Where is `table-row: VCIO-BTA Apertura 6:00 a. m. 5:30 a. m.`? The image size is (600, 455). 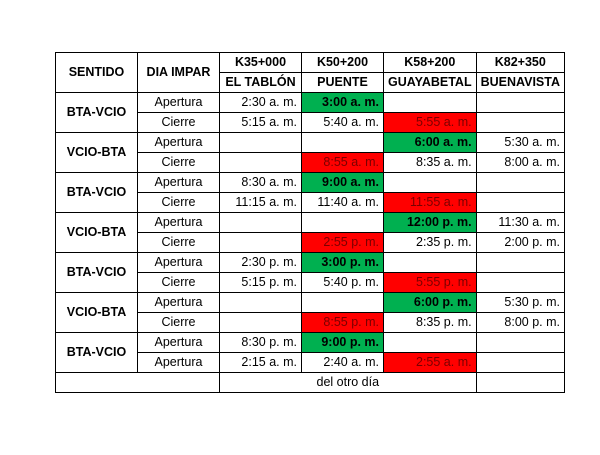
table-row: VCIO-BTA Apertura 6:00 a. m. 5:30 a. m. is located at coordinates (310, 152).